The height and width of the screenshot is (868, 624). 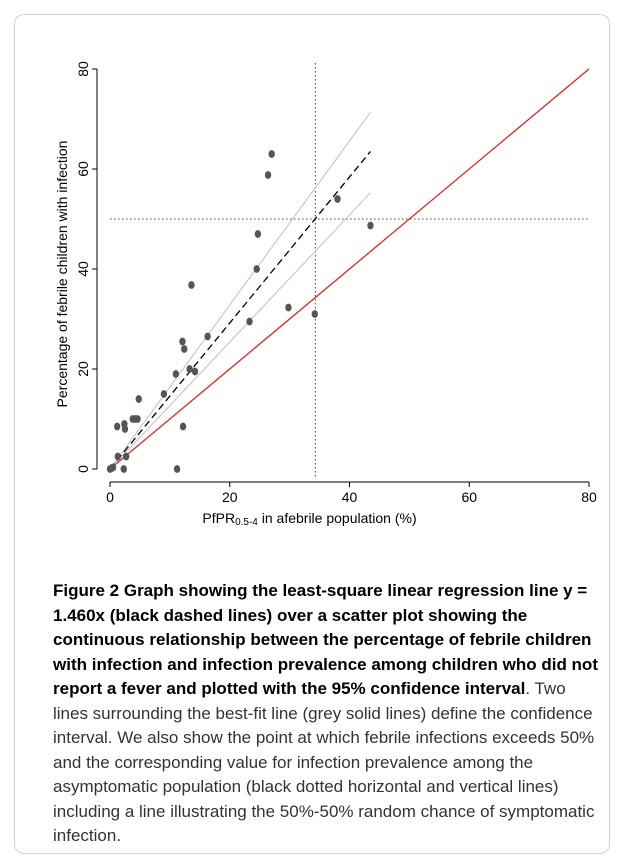 I want to click on ci-lower-line, so click(x=240, y=331).